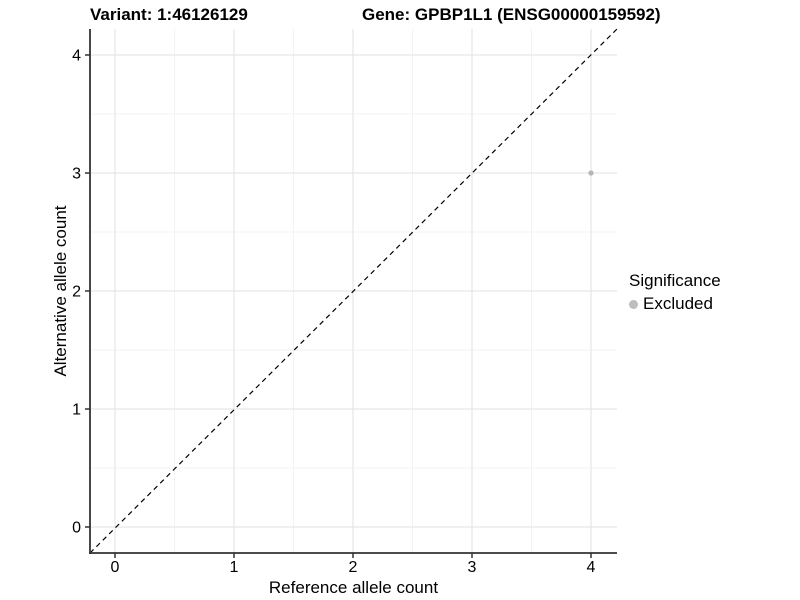 Image resolution: width=800 pixels, height=600 pixels. Describe the element at coordinates (353, 587) in the screenshot. I see `x-axis-title: Reference allele count` at that location.